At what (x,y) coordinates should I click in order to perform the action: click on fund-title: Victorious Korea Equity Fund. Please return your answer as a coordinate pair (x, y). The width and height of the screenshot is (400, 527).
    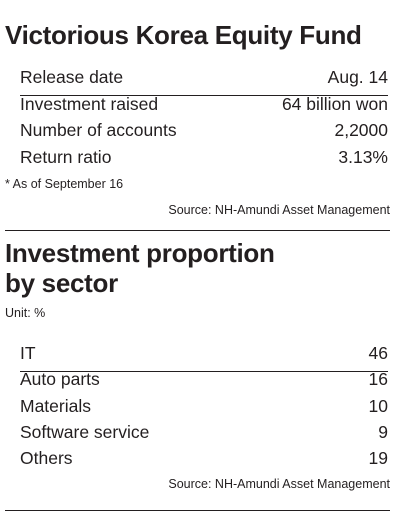
    Looking at the image, I should click on (183, 35).